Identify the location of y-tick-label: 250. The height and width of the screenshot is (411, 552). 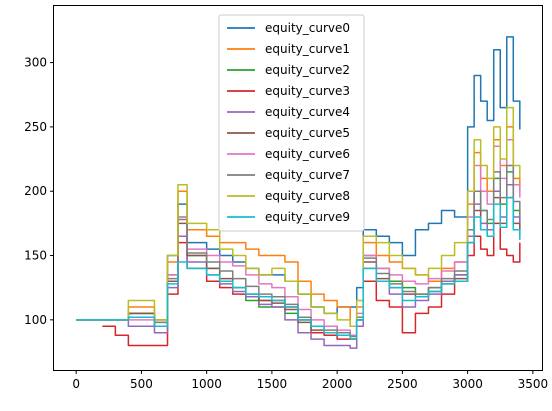
(35, 127).